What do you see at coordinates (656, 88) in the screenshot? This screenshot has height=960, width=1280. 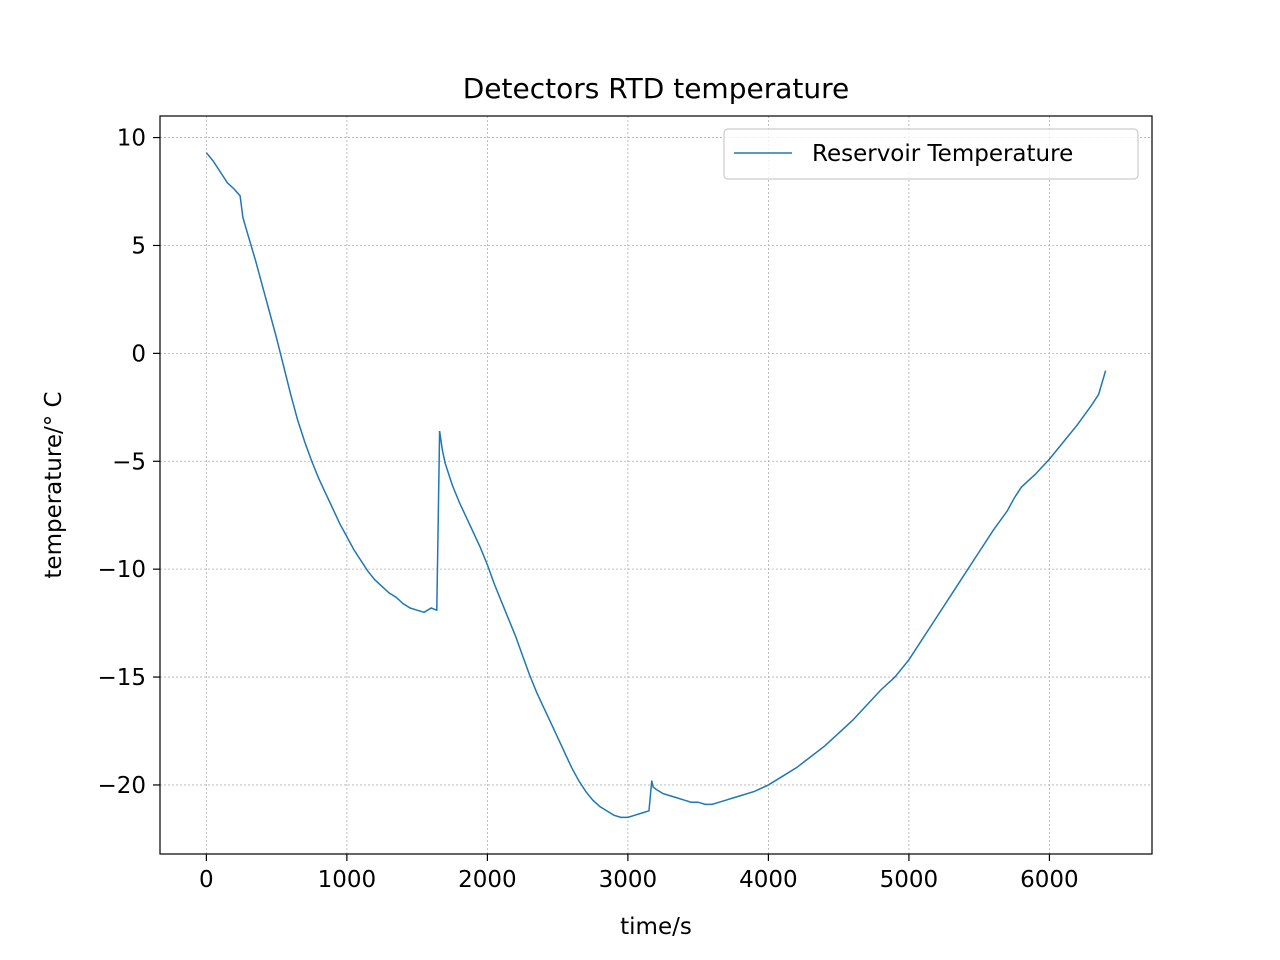 I see `chart-title: Detectors RTD temperature` at bounding box center [656, 88].